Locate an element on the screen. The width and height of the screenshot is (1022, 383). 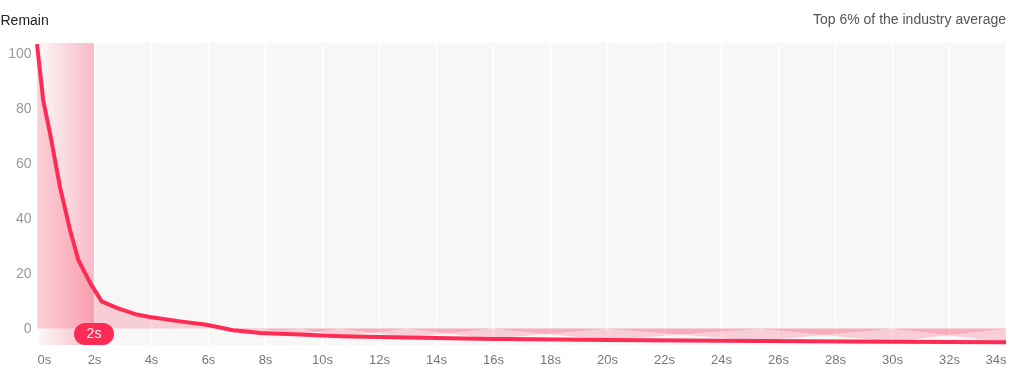
y-tick-label: 80 is located at coordinates (23, 108).